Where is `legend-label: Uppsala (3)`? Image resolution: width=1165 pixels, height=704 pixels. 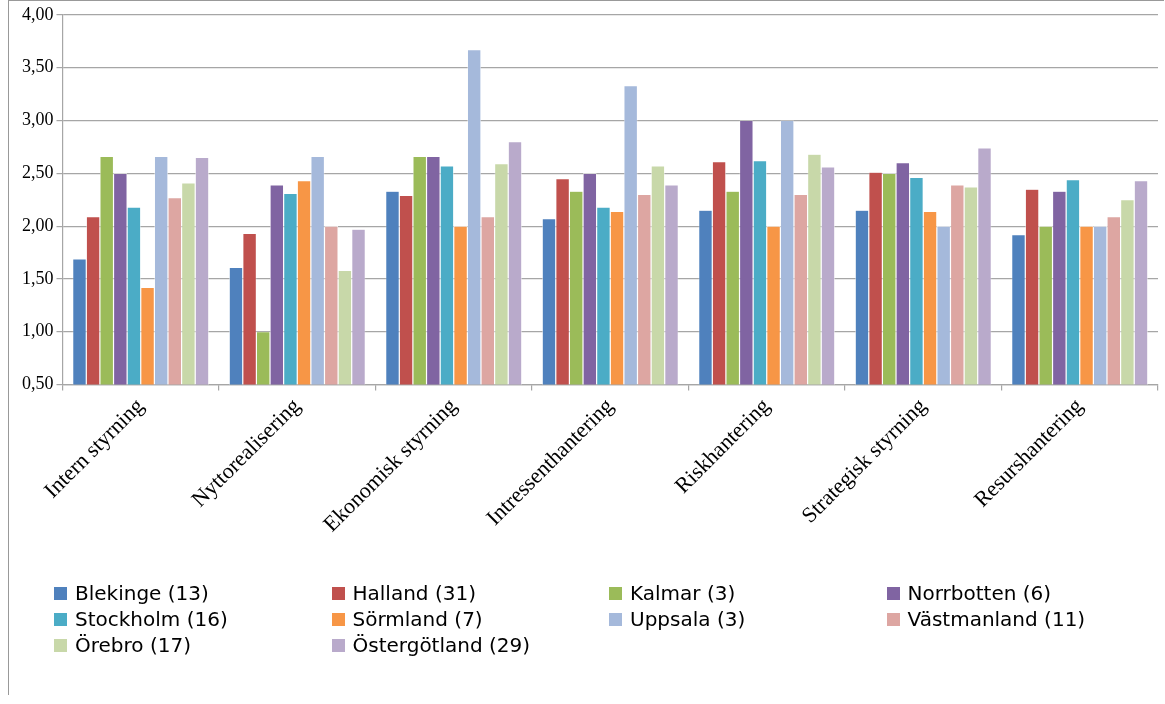 legend-label: Uppsala (3) is located at coordinates (688, 619).